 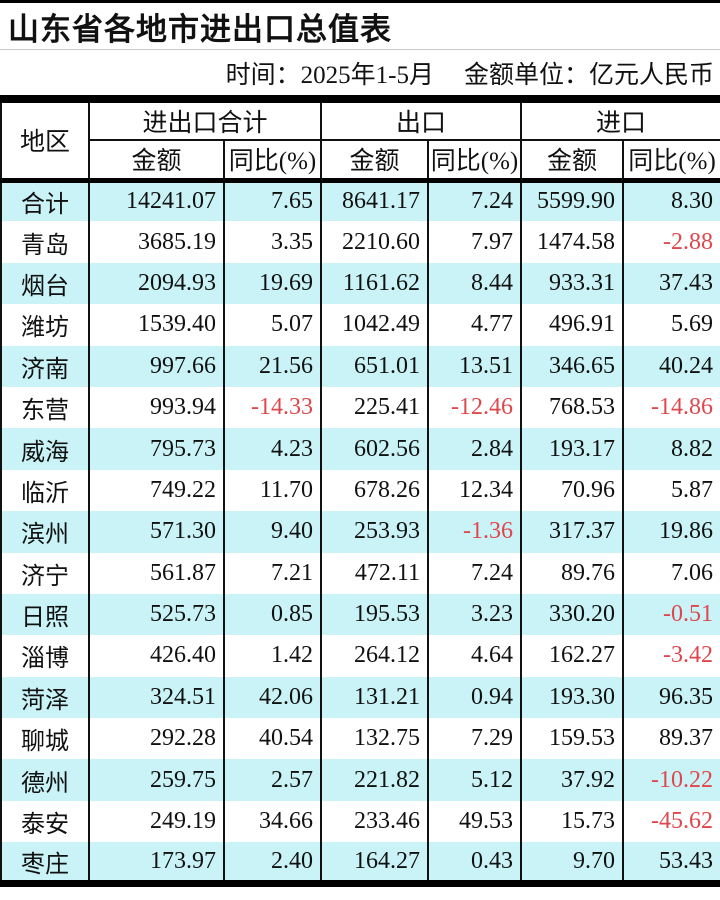 I want to click on value-cell: 561.87, so click(x=156, y=573).